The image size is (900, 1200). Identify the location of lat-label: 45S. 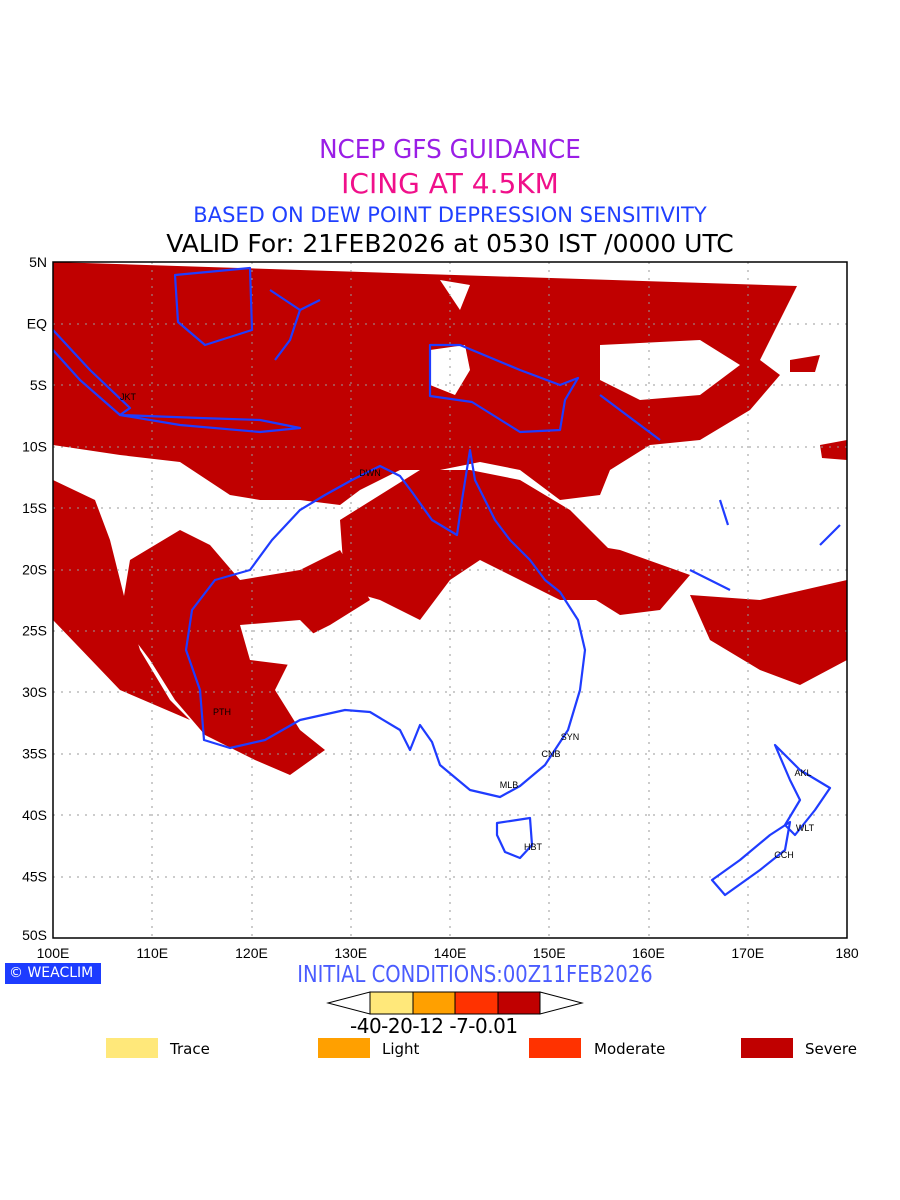
(34, 877).